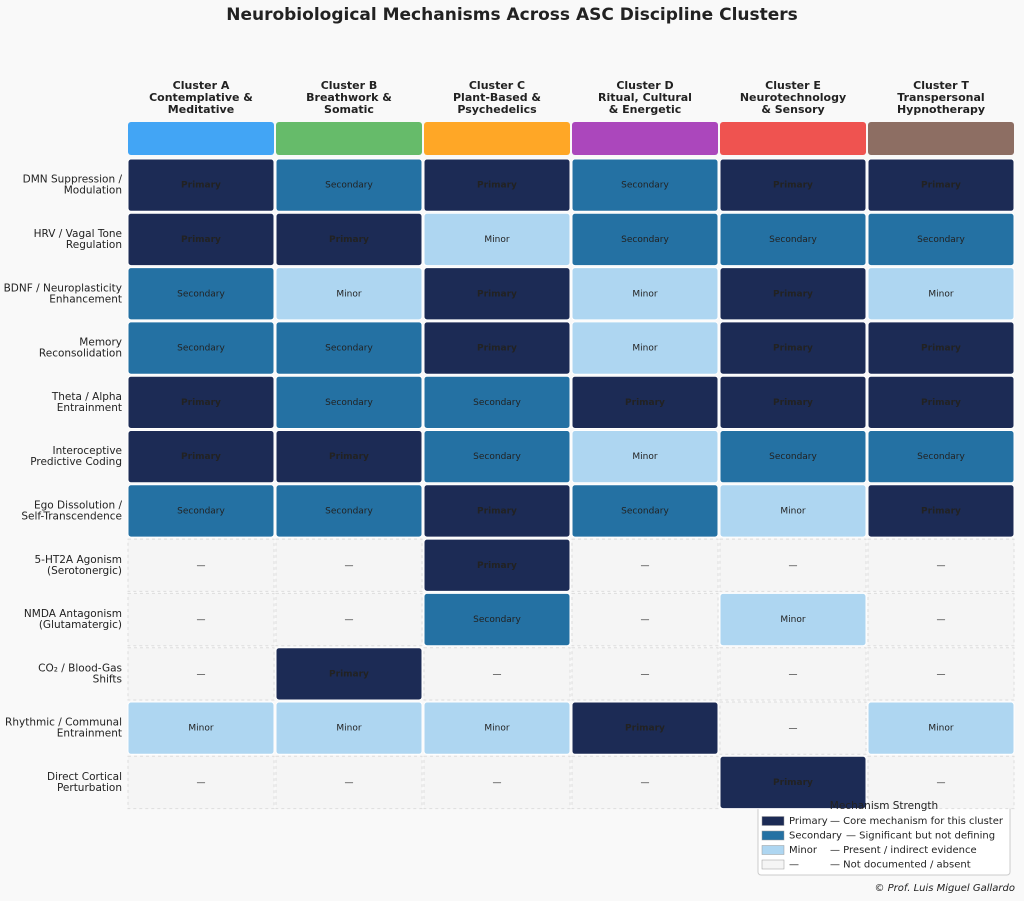 The width and height of the screenshot is (1024, 901). I want to click on row-label: Memory, so click(100, 343).